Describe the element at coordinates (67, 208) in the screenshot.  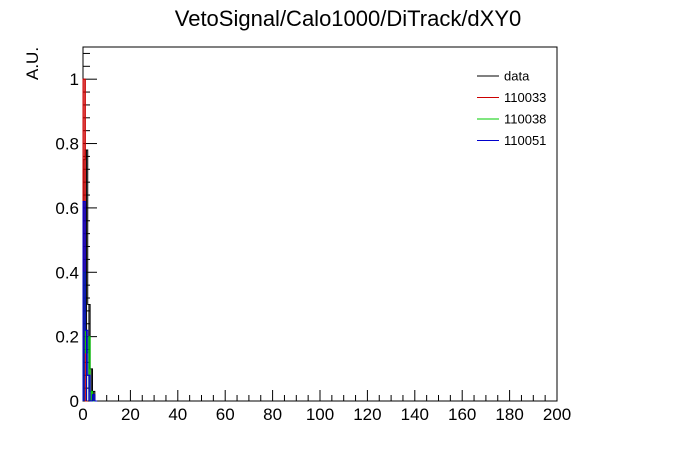
I see `y-tick-label: 0.6` at that location.